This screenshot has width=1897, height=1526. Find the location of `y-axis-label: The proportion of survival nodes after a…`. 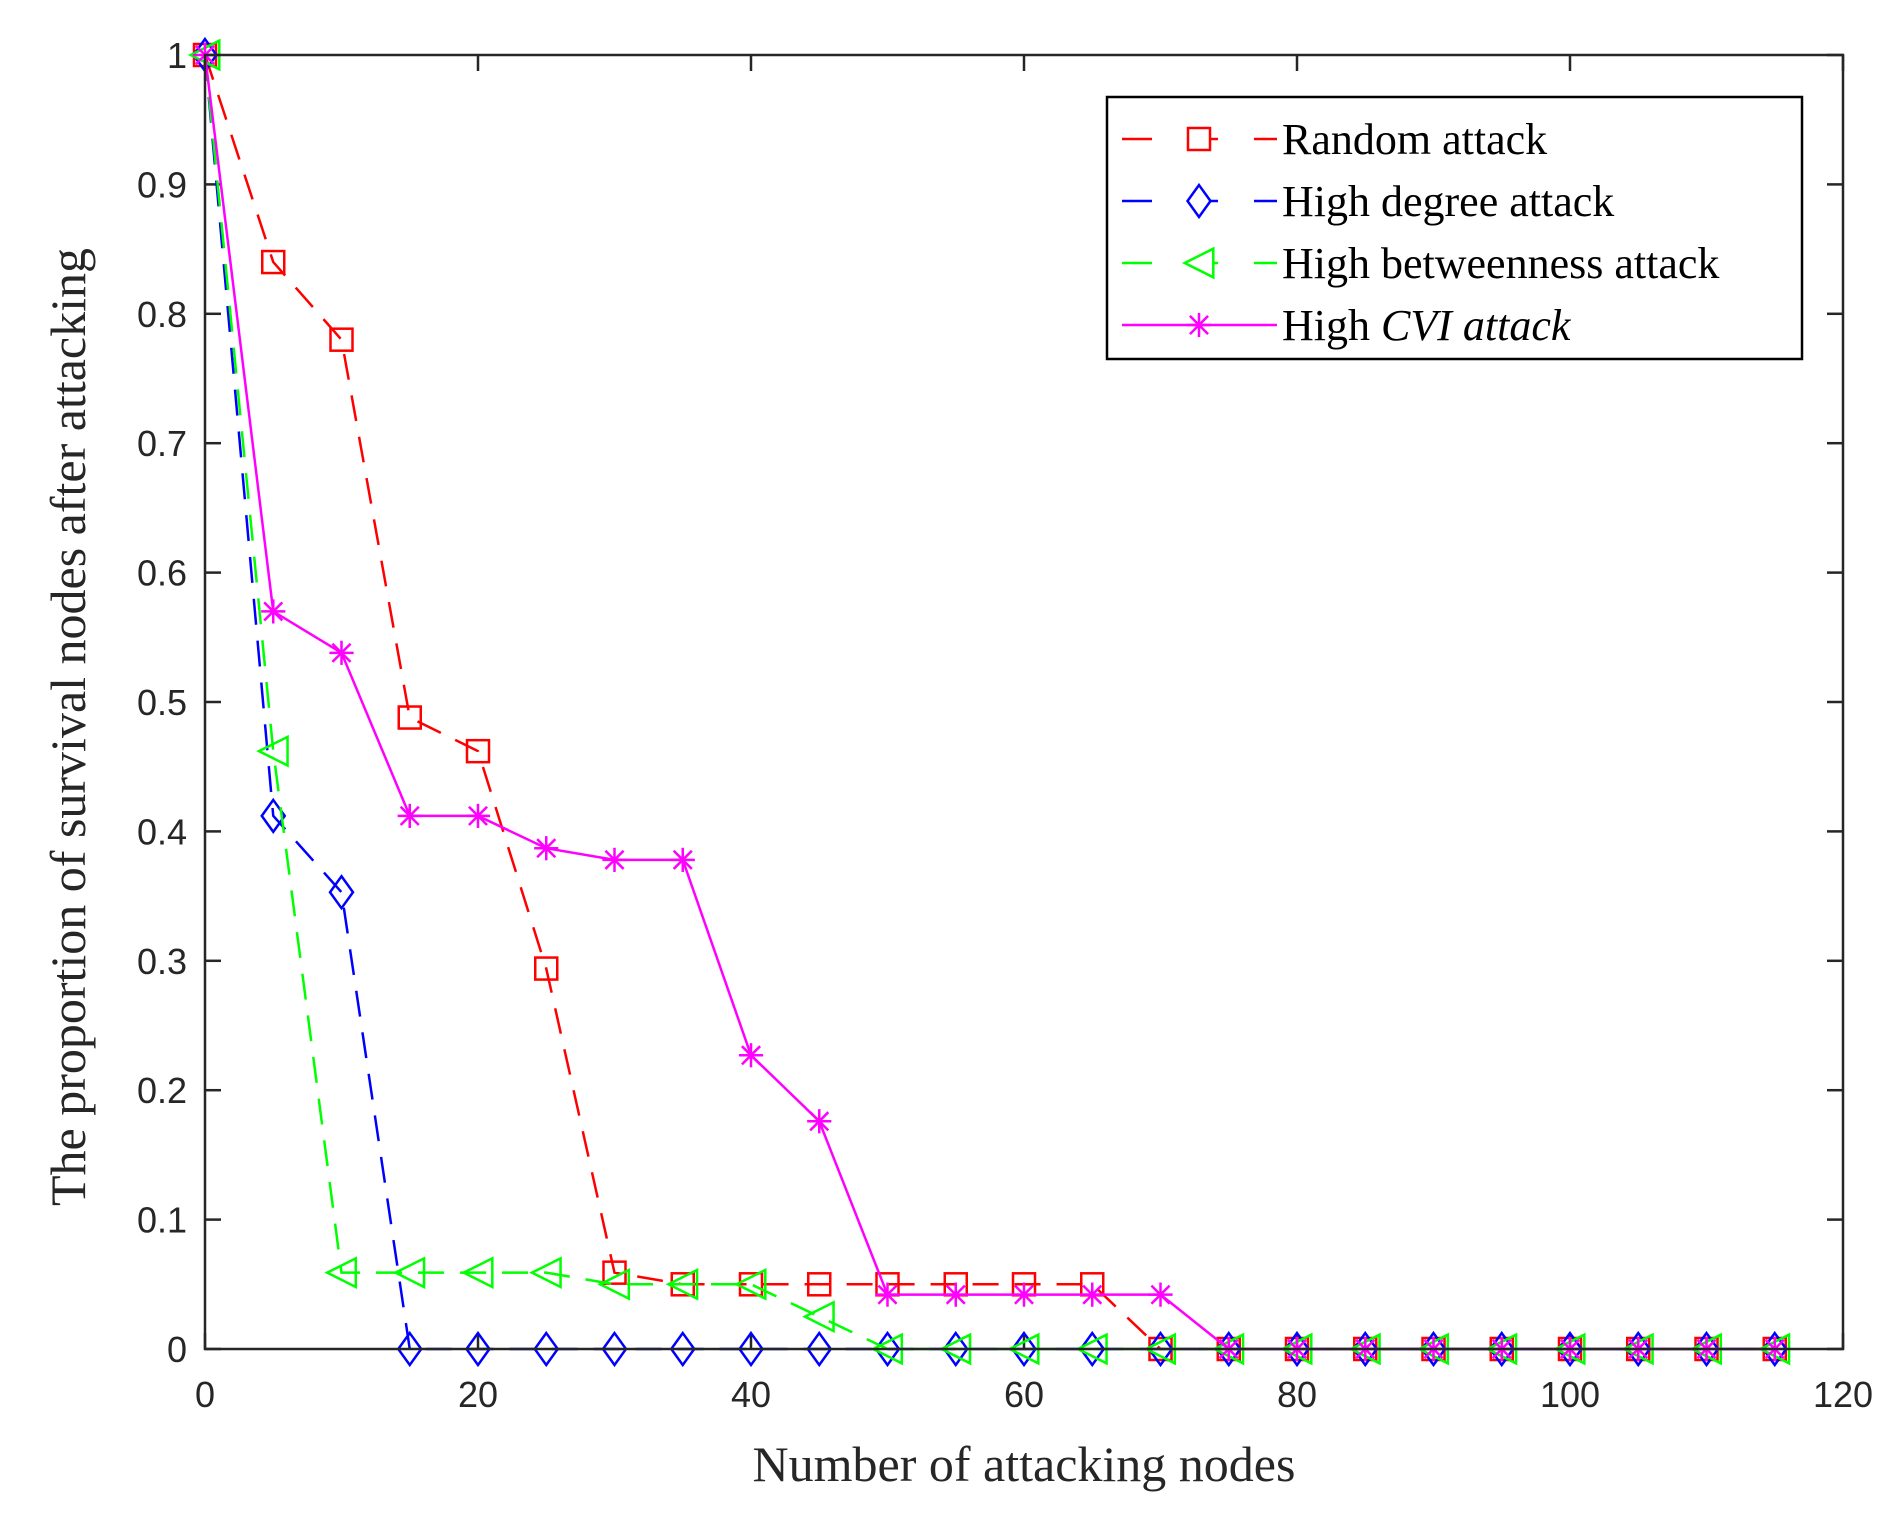

y-axis-label: The proportion of survival nodes after a… is located at coordinates (68, 727).